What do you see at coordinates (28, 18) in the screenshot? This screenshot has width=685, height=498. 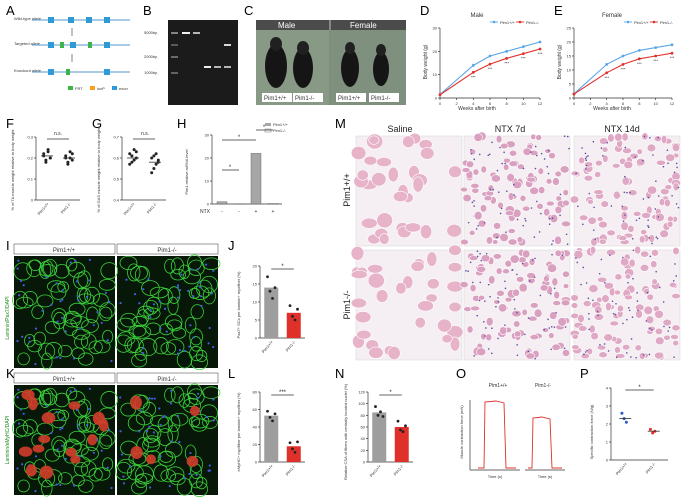 I see `wild-type-allele-label: Wild-type allele` at bounding box center [28, 18].